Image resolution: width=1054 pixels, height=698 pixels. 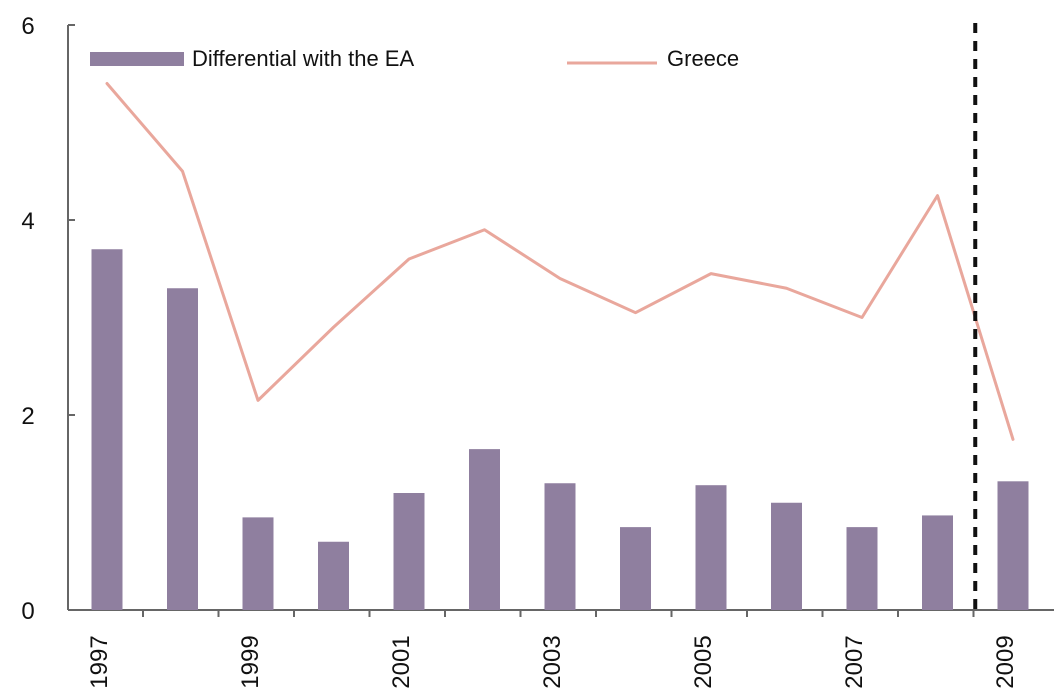 What do you see at coordinates (27, 416) in the screenshot?
I see `y-tick-label: 2` at bounding box center [27, 416].